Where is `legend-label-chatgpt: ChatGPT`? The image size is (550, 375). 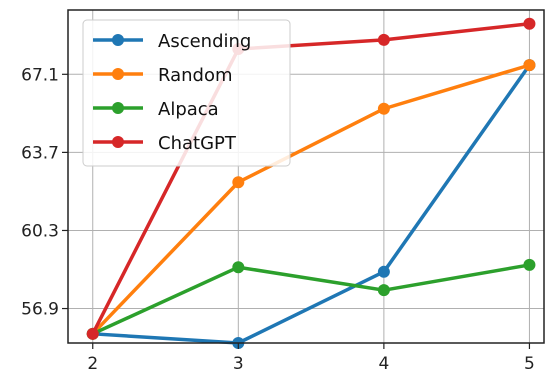
legend-label-chatgpt: ChatGPT is located at coordinates (197, 143).